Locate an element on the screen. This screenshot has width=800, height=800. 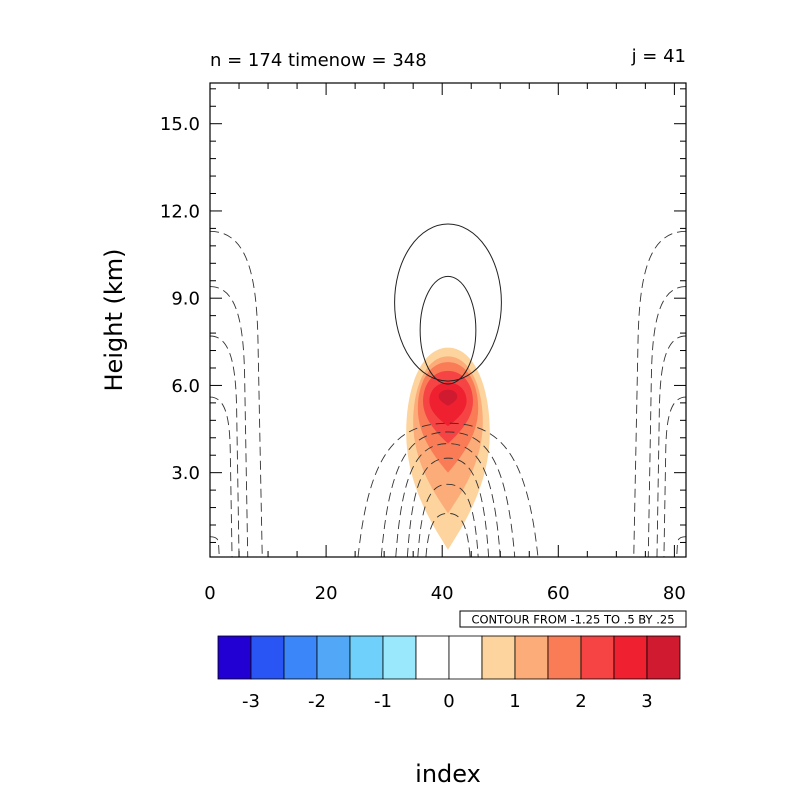
colorbar-tick-label: 3 is located at coordinates (646, 701).